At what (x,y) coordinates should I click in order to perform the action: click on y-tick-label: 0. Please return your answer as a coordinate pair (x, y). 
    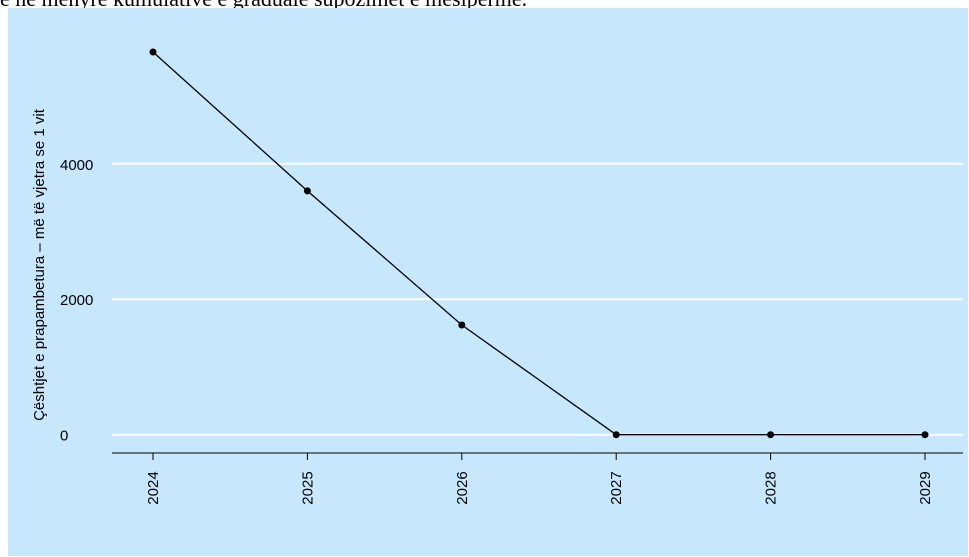
    Looking at the image, I should click on (64, 436).